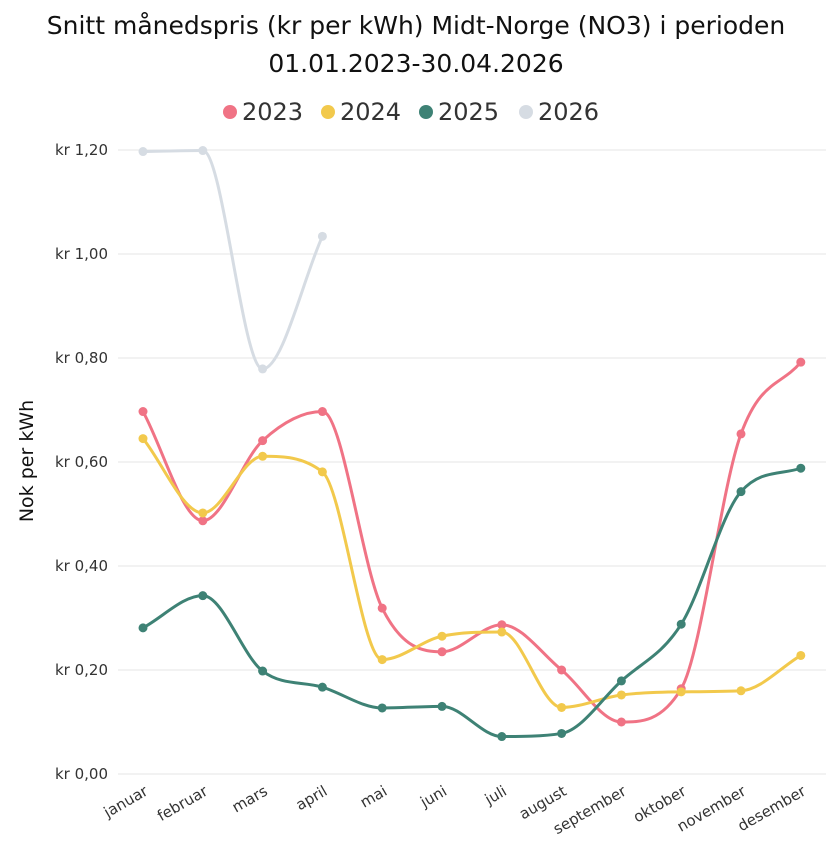 This screenshot has width=833, height=866. I want to click on data-point-2023-august, so click(562, 670).